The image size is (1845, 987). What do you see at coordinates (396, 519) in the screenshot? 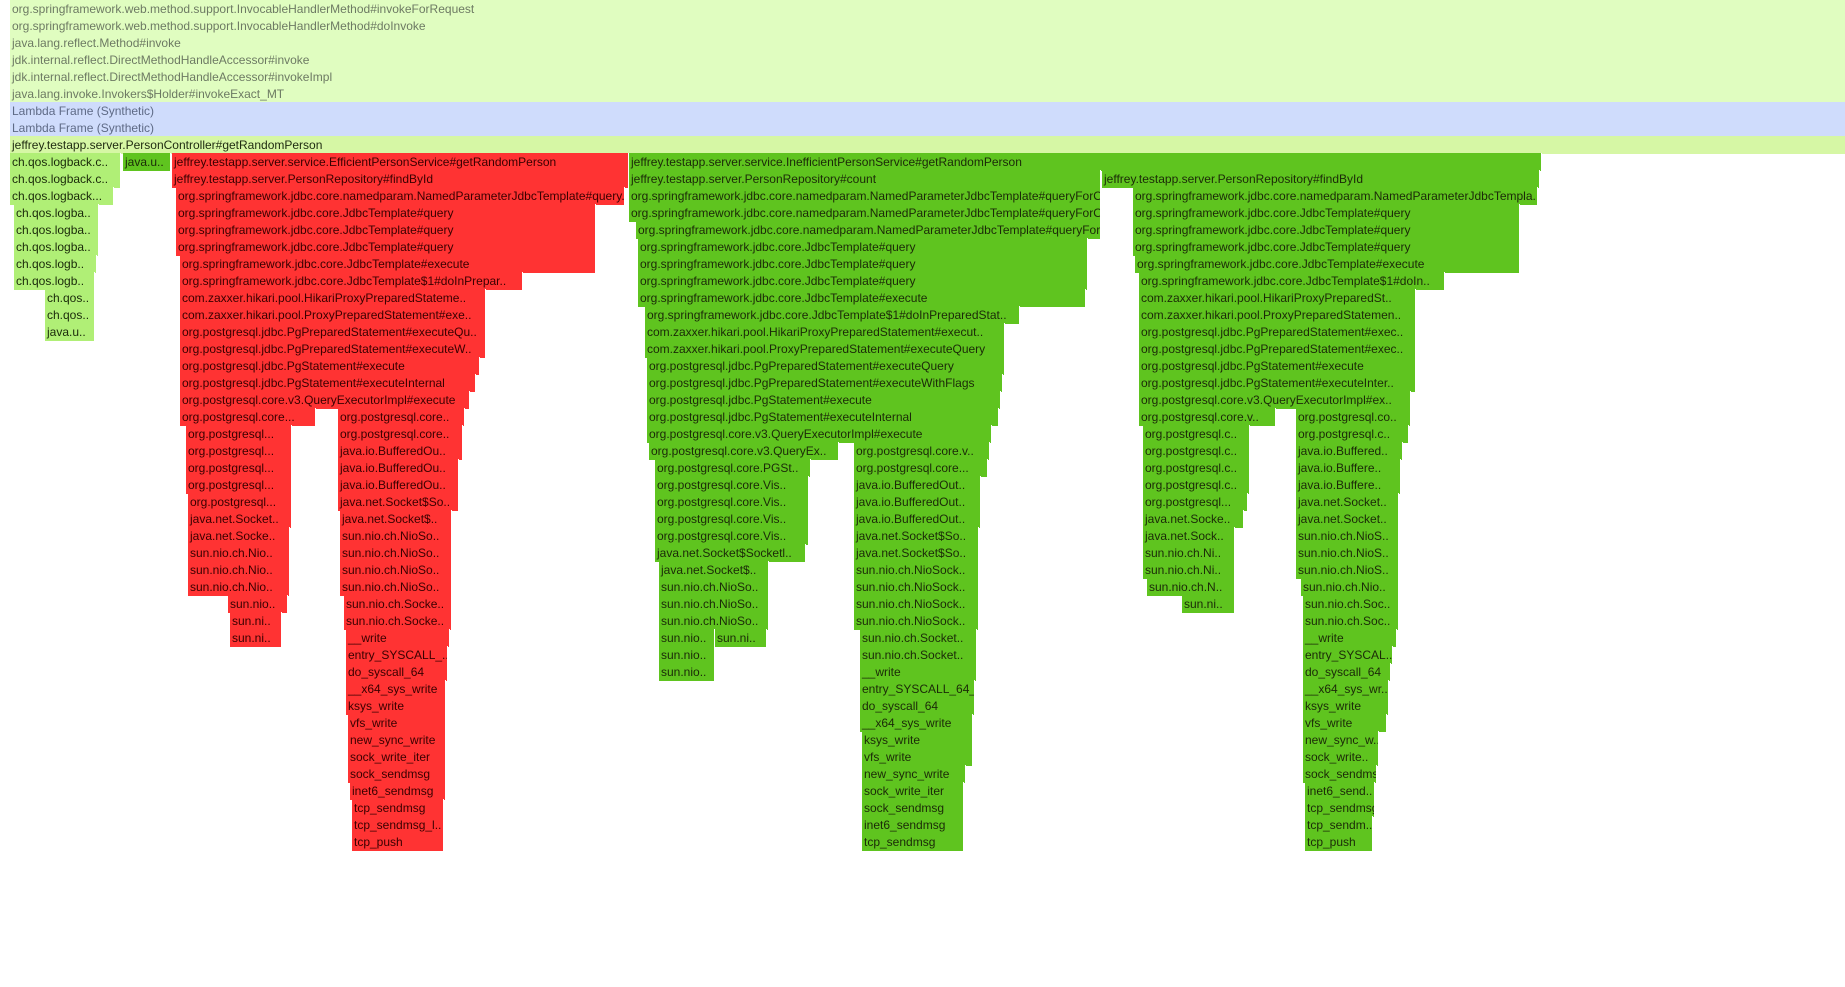
I see `flame-frame: java.net.Socket$..` at bounding box center [396, 519].